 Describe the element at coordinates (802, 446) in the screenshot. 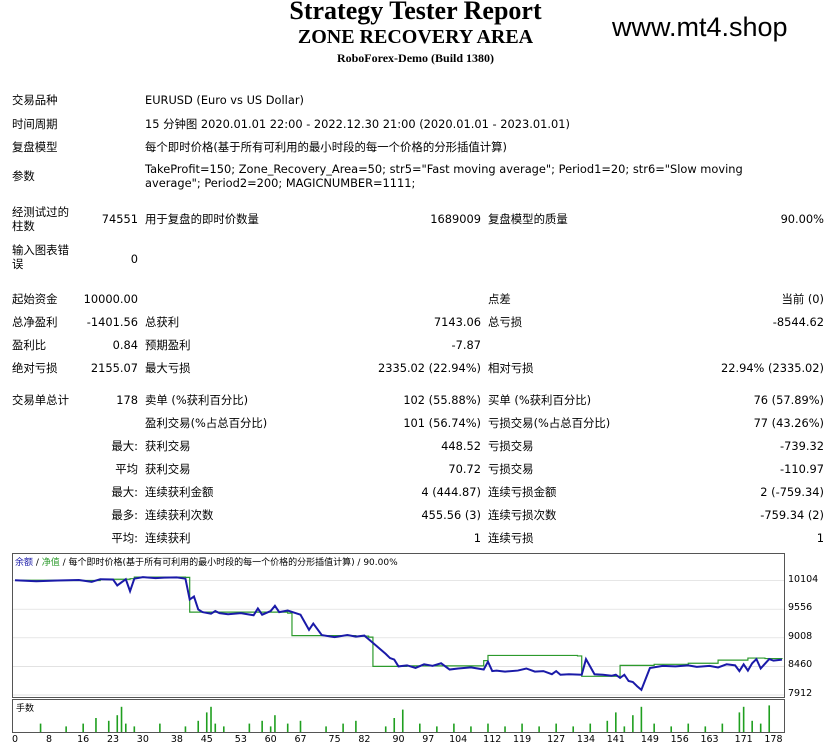

I see `largest-loss-value: -739.32` at that location.